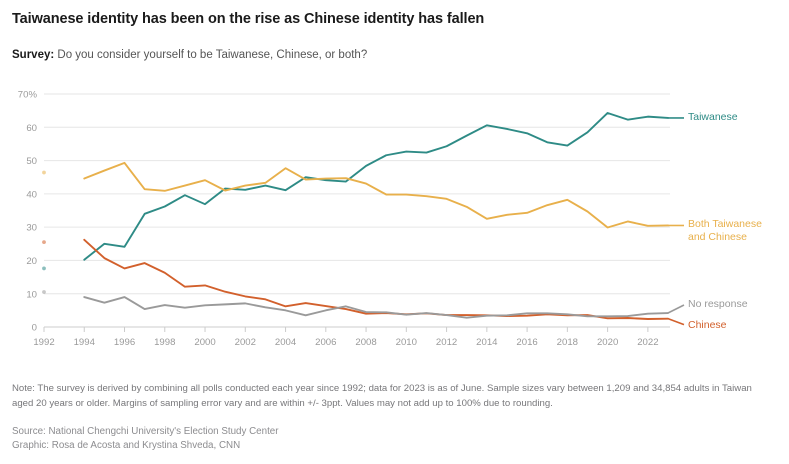 The image size is (789, 464). What do you see at coordinates (713, 116) in the screenshot?
I see `legend-label-taiwanese: Taiwanese` at bounding box center [713, 116].